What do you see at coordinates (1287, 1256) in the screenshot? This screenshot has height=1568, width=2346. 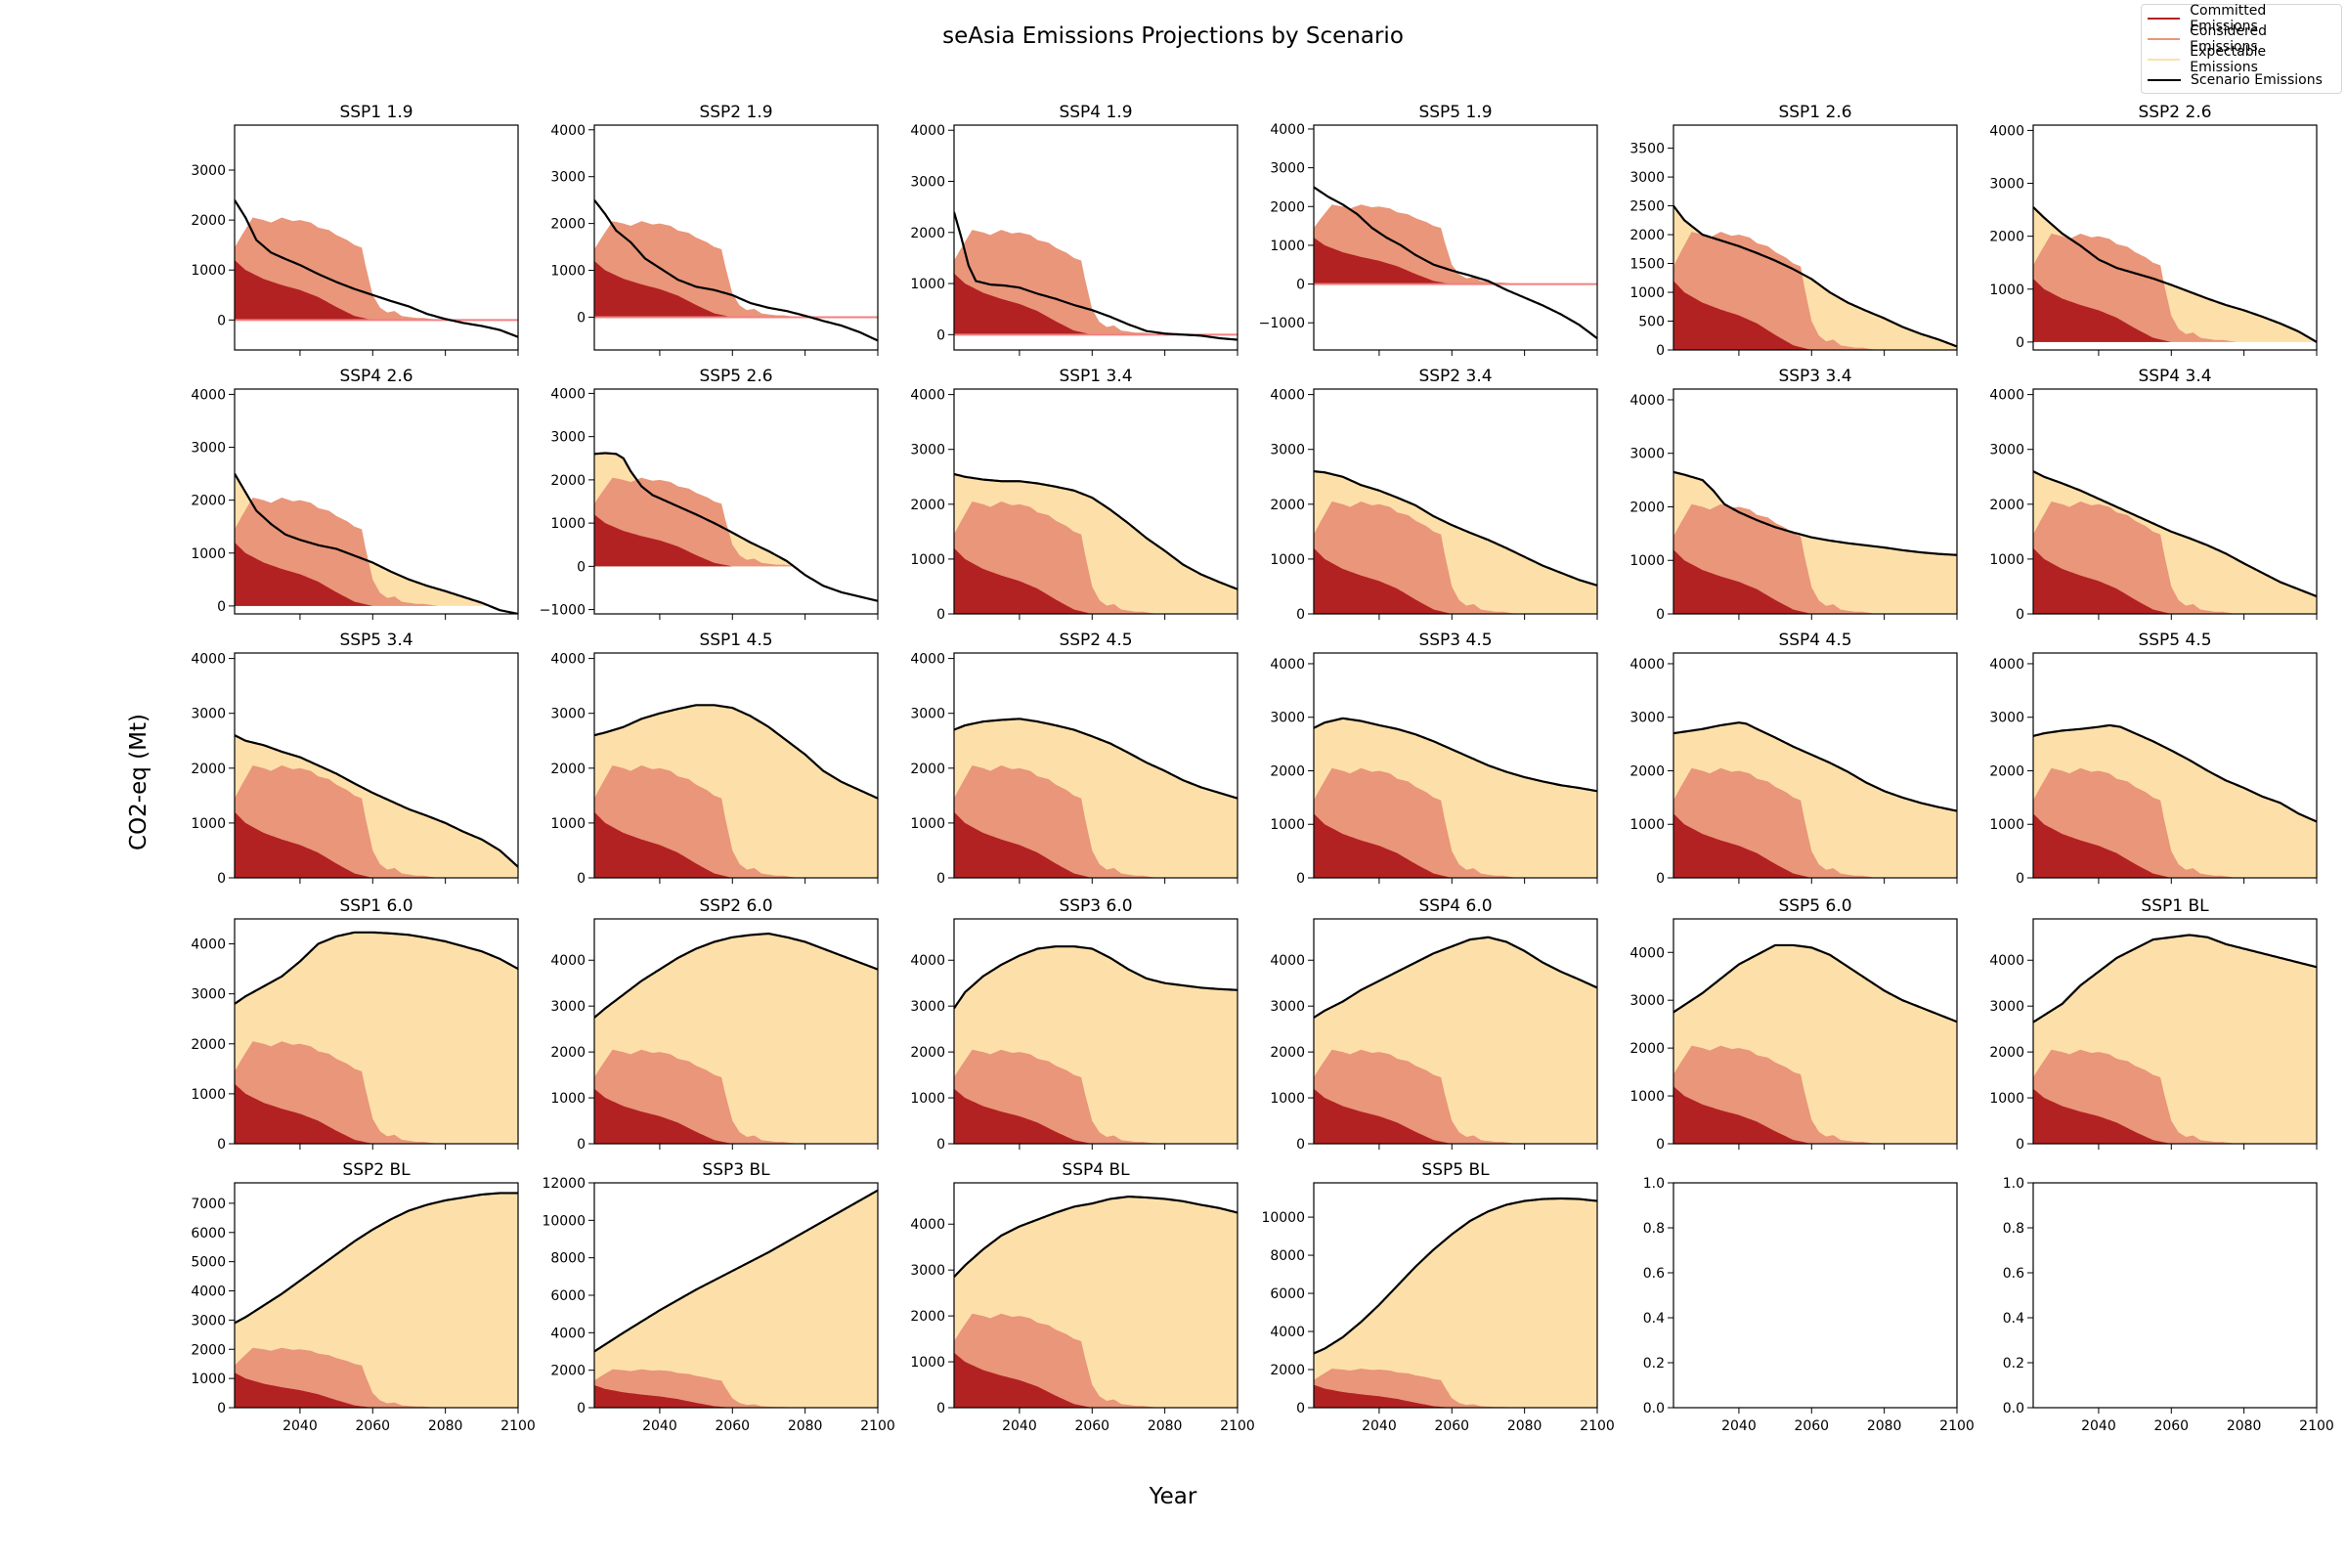 I see `y-tick-label: 8000` at bounding box center [1287, 1256].